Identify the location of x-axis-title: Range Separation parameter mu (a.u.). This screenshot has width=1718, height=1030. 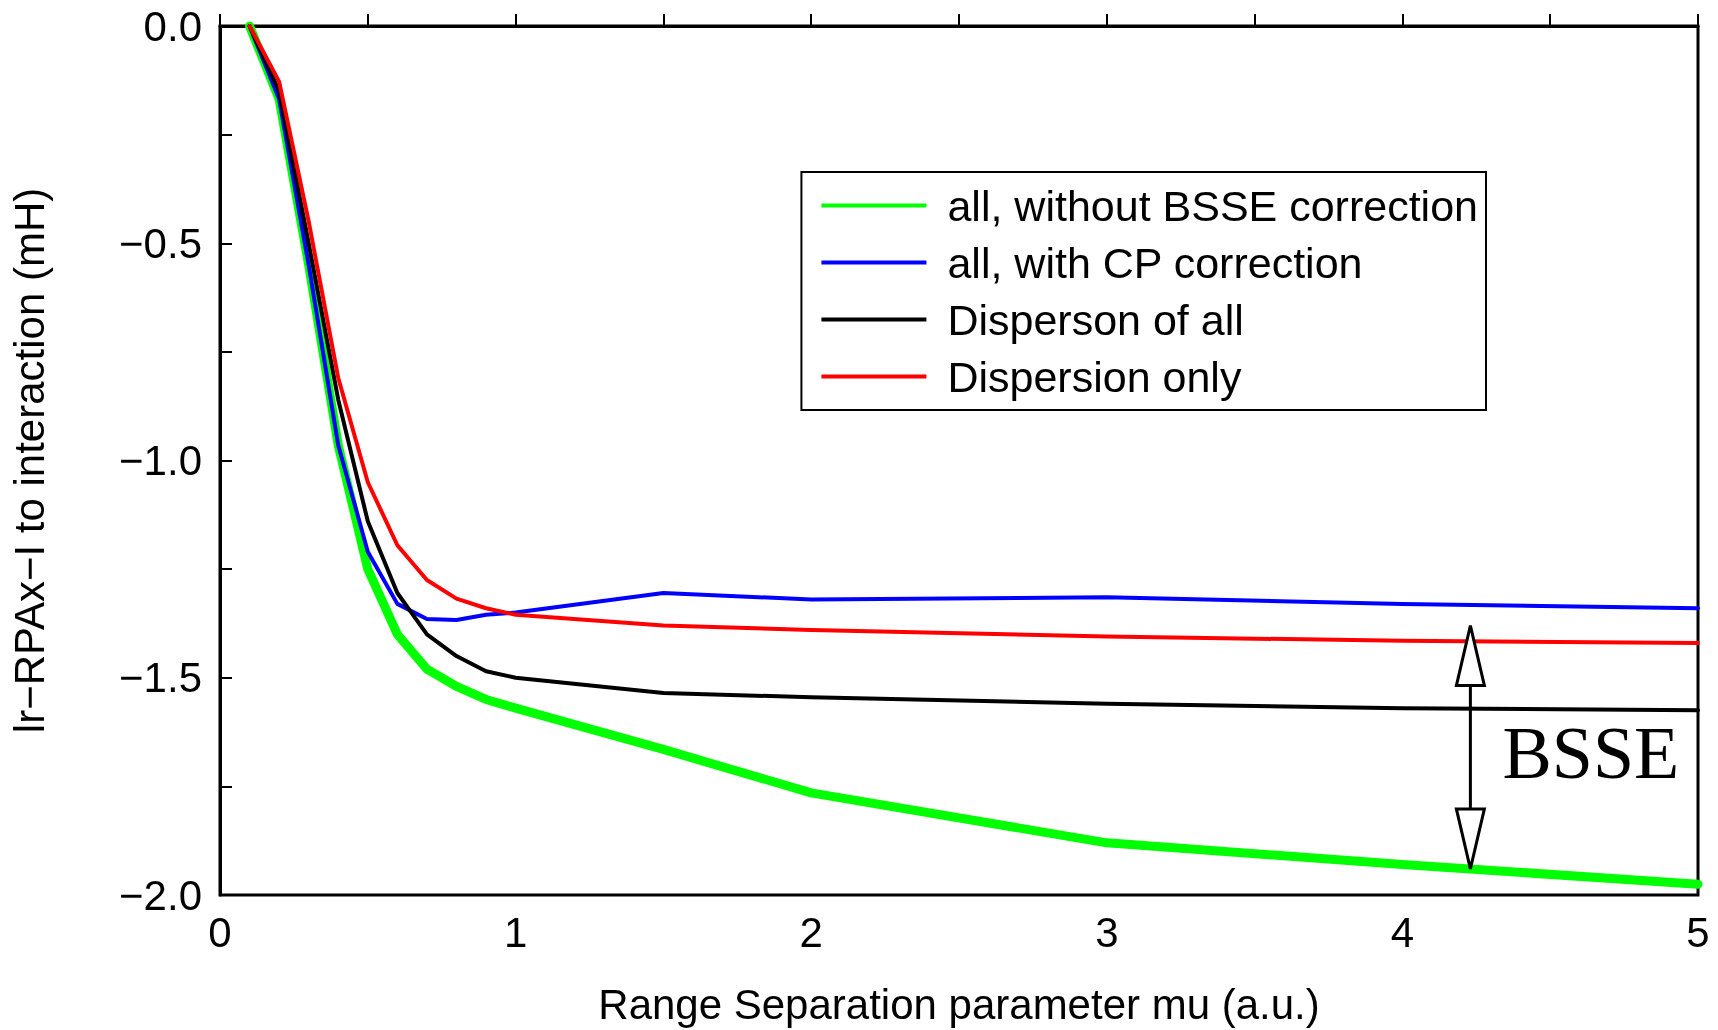
(959, 1004).